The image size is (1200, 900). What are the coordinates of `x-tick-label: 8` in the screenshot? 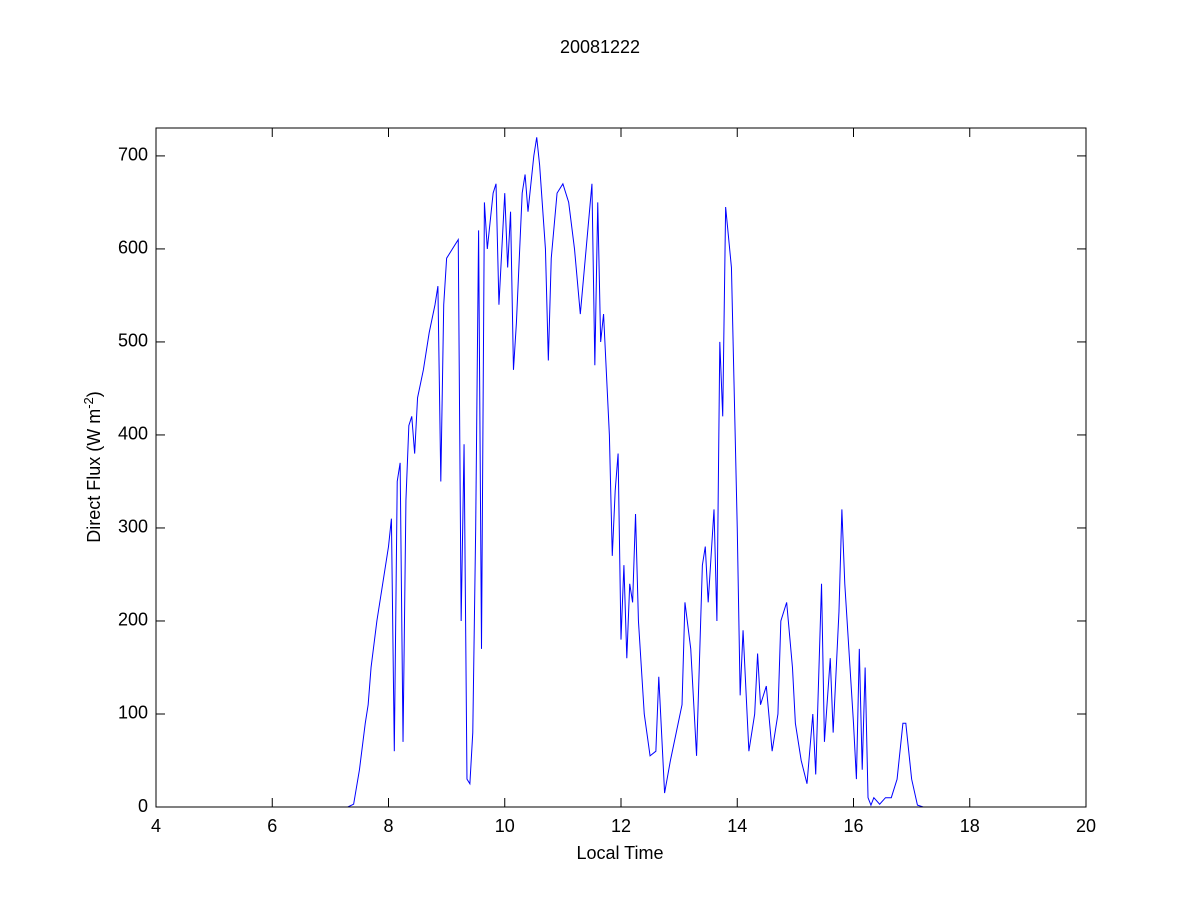 It's located at (388, 826).